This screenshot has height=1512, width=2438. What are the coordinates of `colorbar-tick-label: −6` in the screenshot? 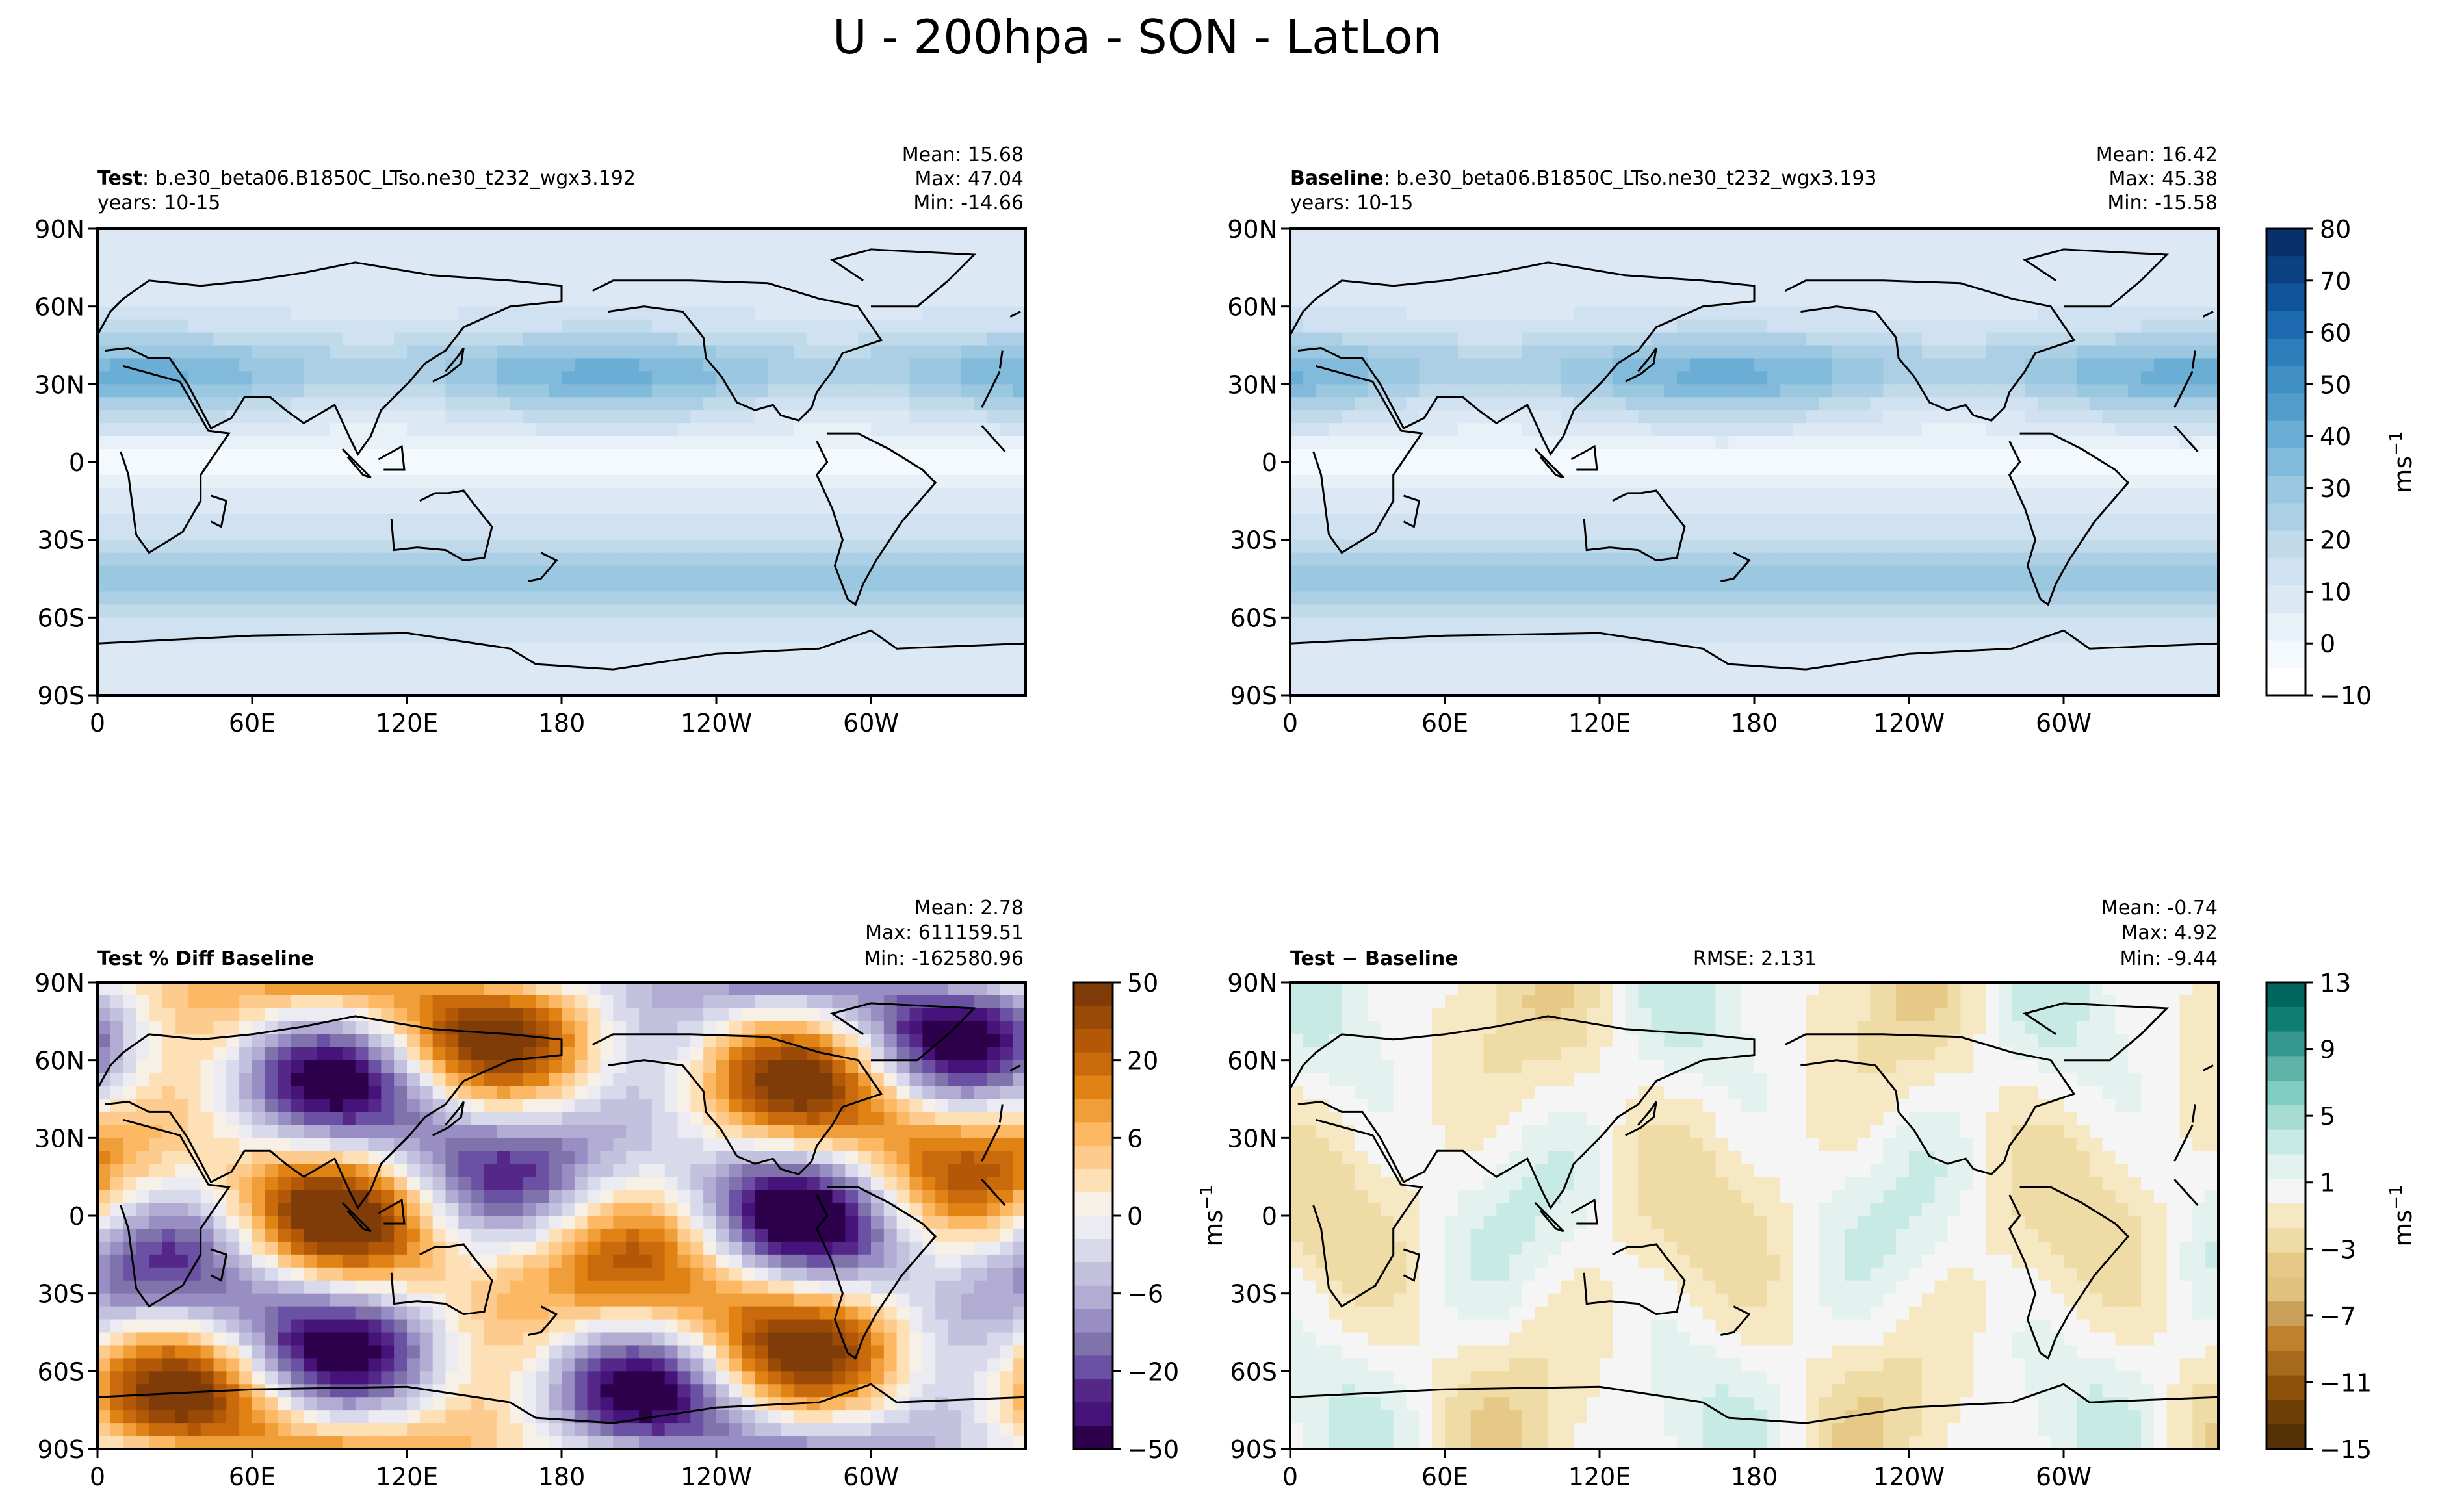 It's located at (1145, 1294).